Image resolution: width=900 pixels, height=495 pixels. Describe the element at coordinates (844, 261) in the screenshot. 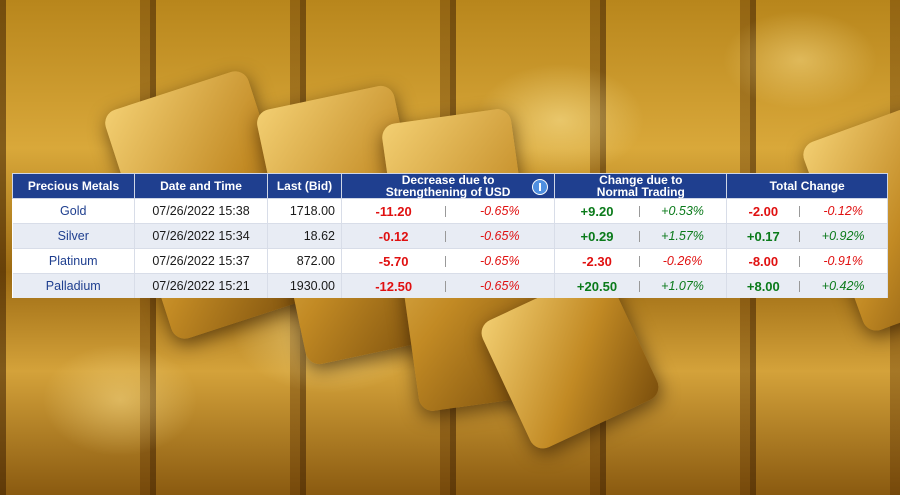

I see `table-cell: -0.91%` at that location.